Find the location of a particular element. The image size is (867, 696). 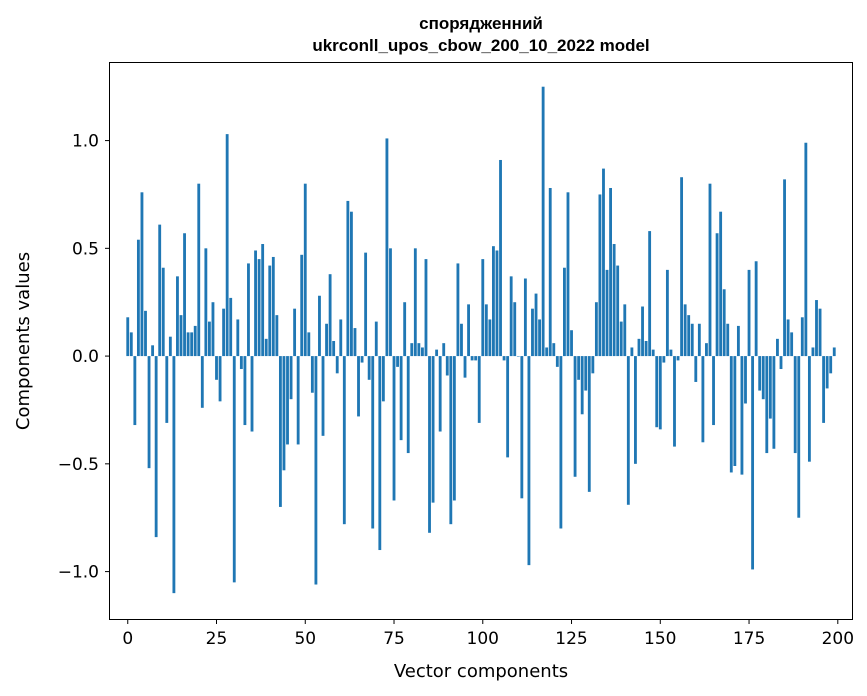

y-tick-label: 0.0 is located at coordinates (85, 357).